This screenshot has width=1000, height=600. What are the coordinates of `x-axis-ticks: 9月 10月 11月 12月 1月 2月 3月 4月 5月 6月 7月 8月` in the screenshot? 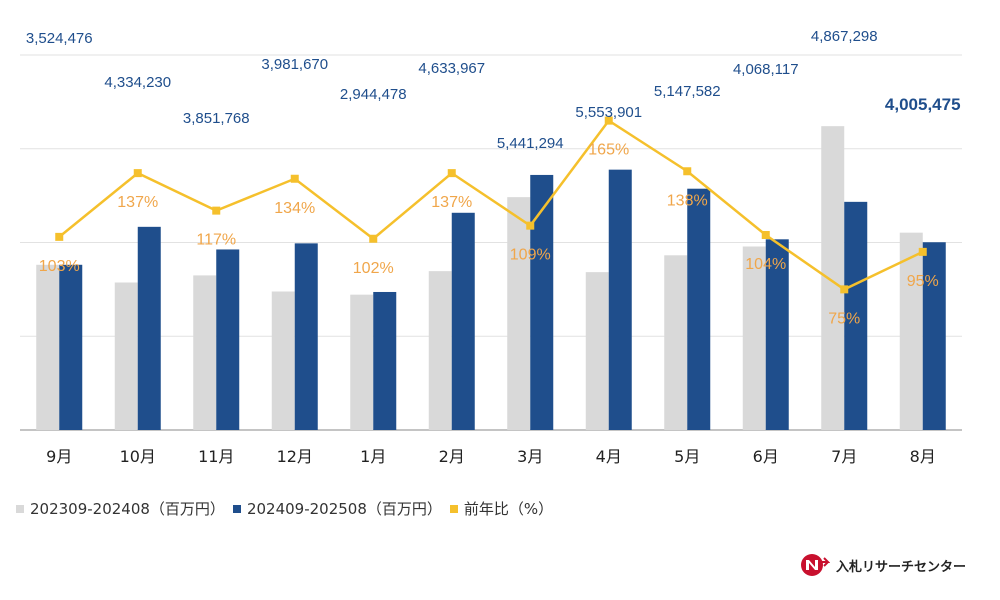 It's located at (491, 456).